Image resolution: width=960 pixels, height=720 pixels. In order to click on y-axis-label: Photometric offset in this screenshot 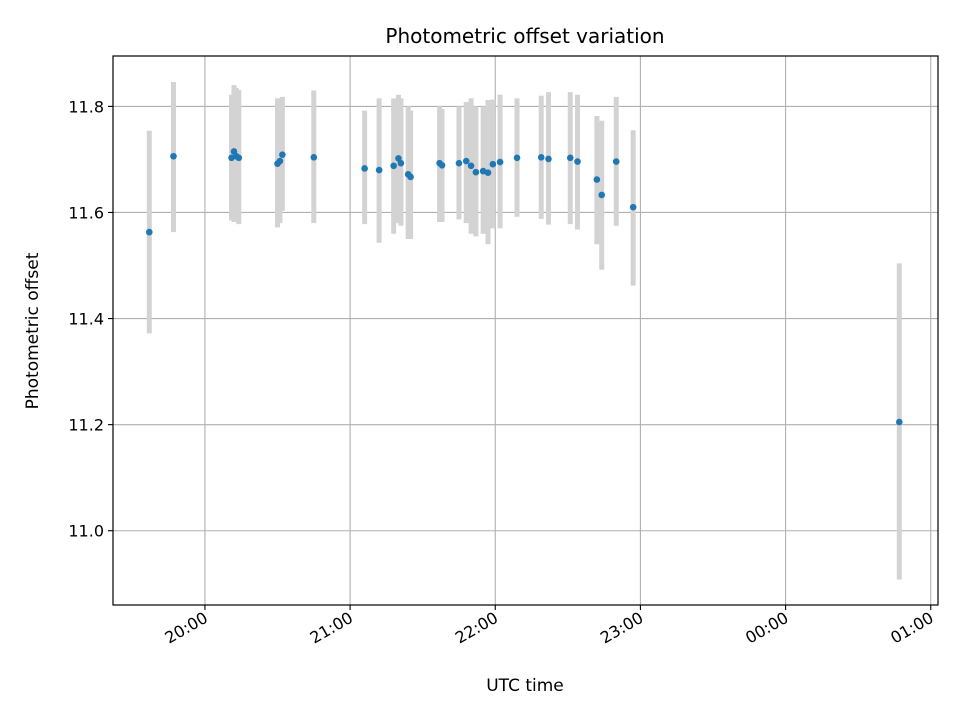, I will do `click(33, 330)`.